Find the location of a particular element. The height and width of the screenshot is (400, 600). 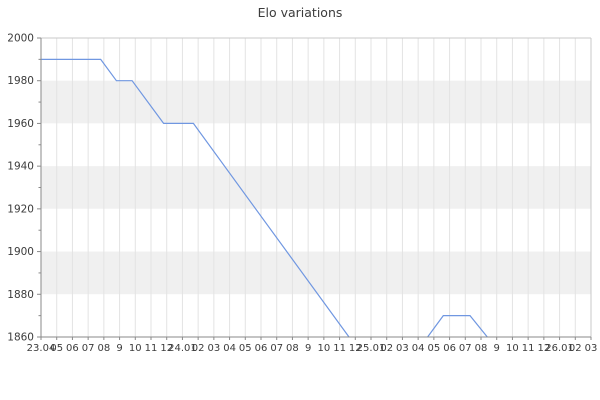

y-tick-label: 1940 is located at coordinates (20, 167).